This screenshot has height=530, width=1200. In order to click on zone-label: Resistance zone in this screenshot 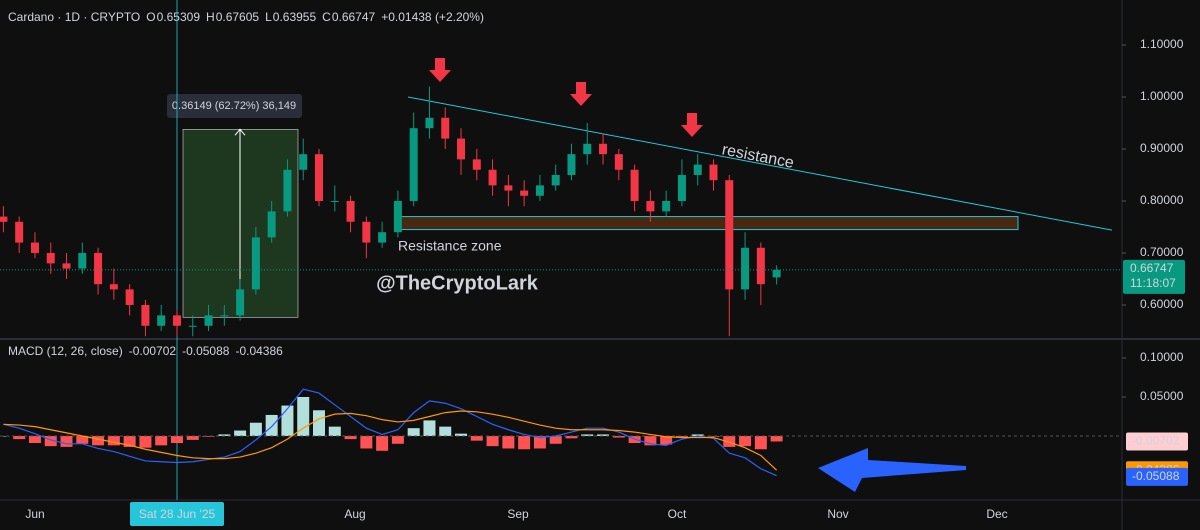, I will do `click(450, 245)`.